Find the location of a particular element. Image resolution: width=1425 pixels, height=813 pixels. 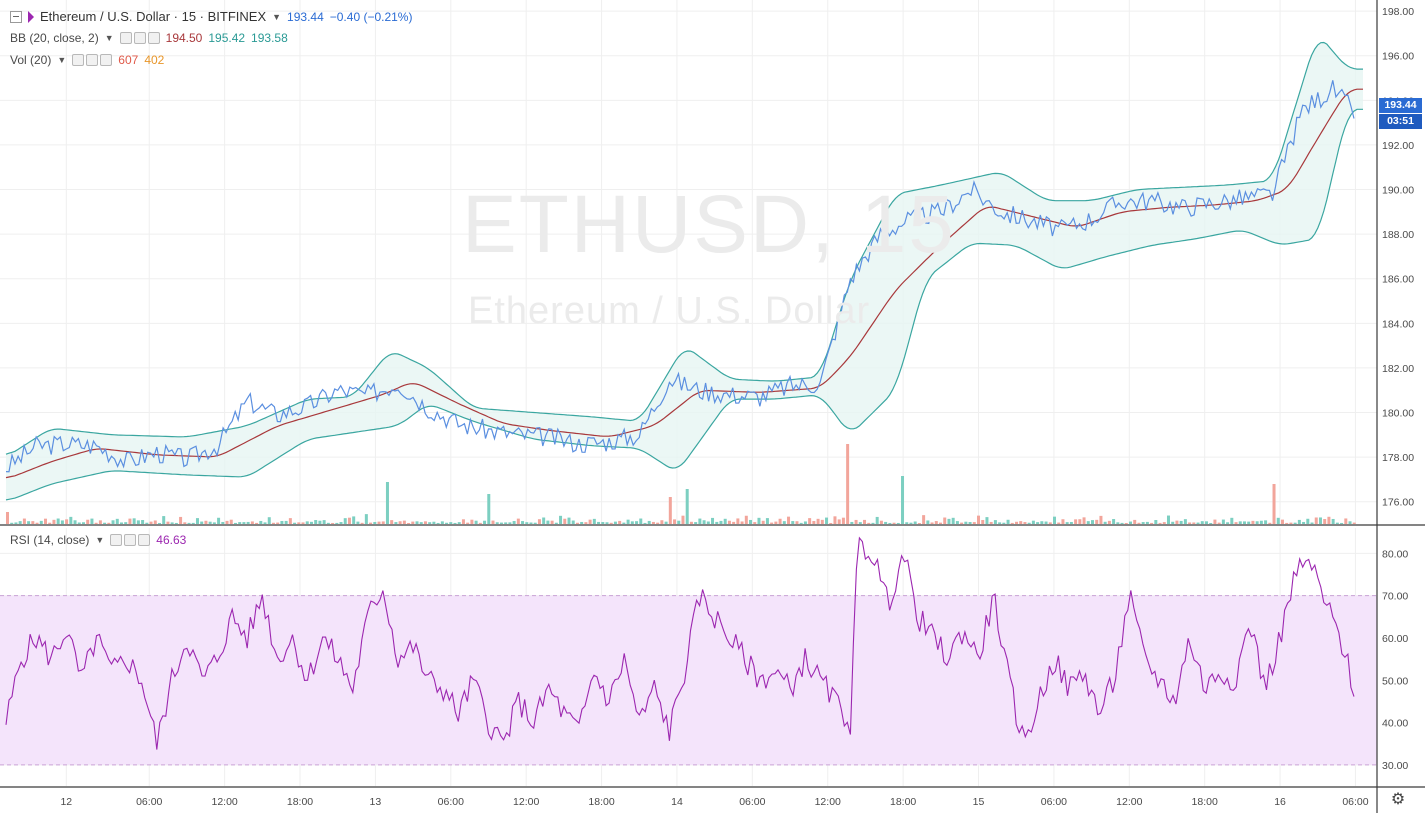

vol-label: Vol (20) is located at coordinates (31, 60).